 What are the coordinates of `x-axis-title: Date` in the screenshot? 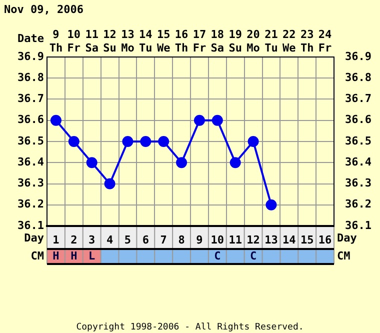 It's located at (31, 38).